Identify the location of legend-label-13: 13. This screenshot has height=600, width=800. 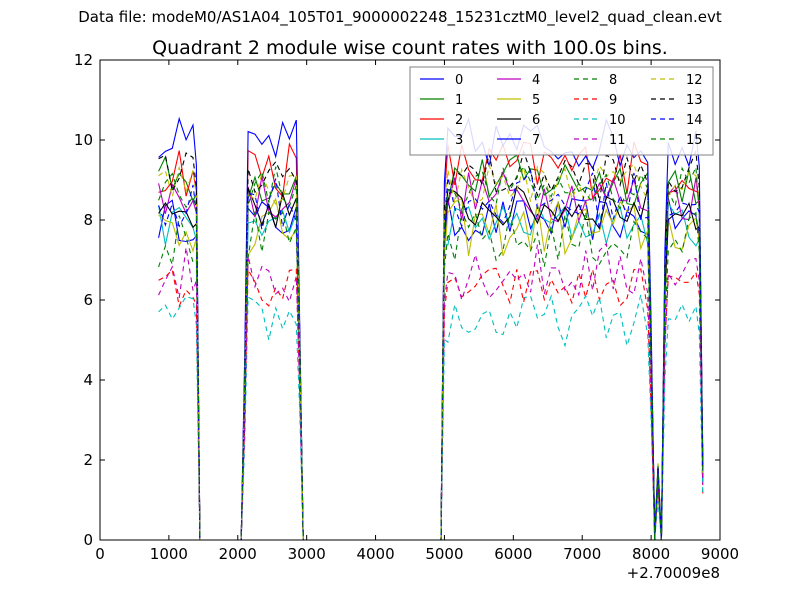
(694, 100).